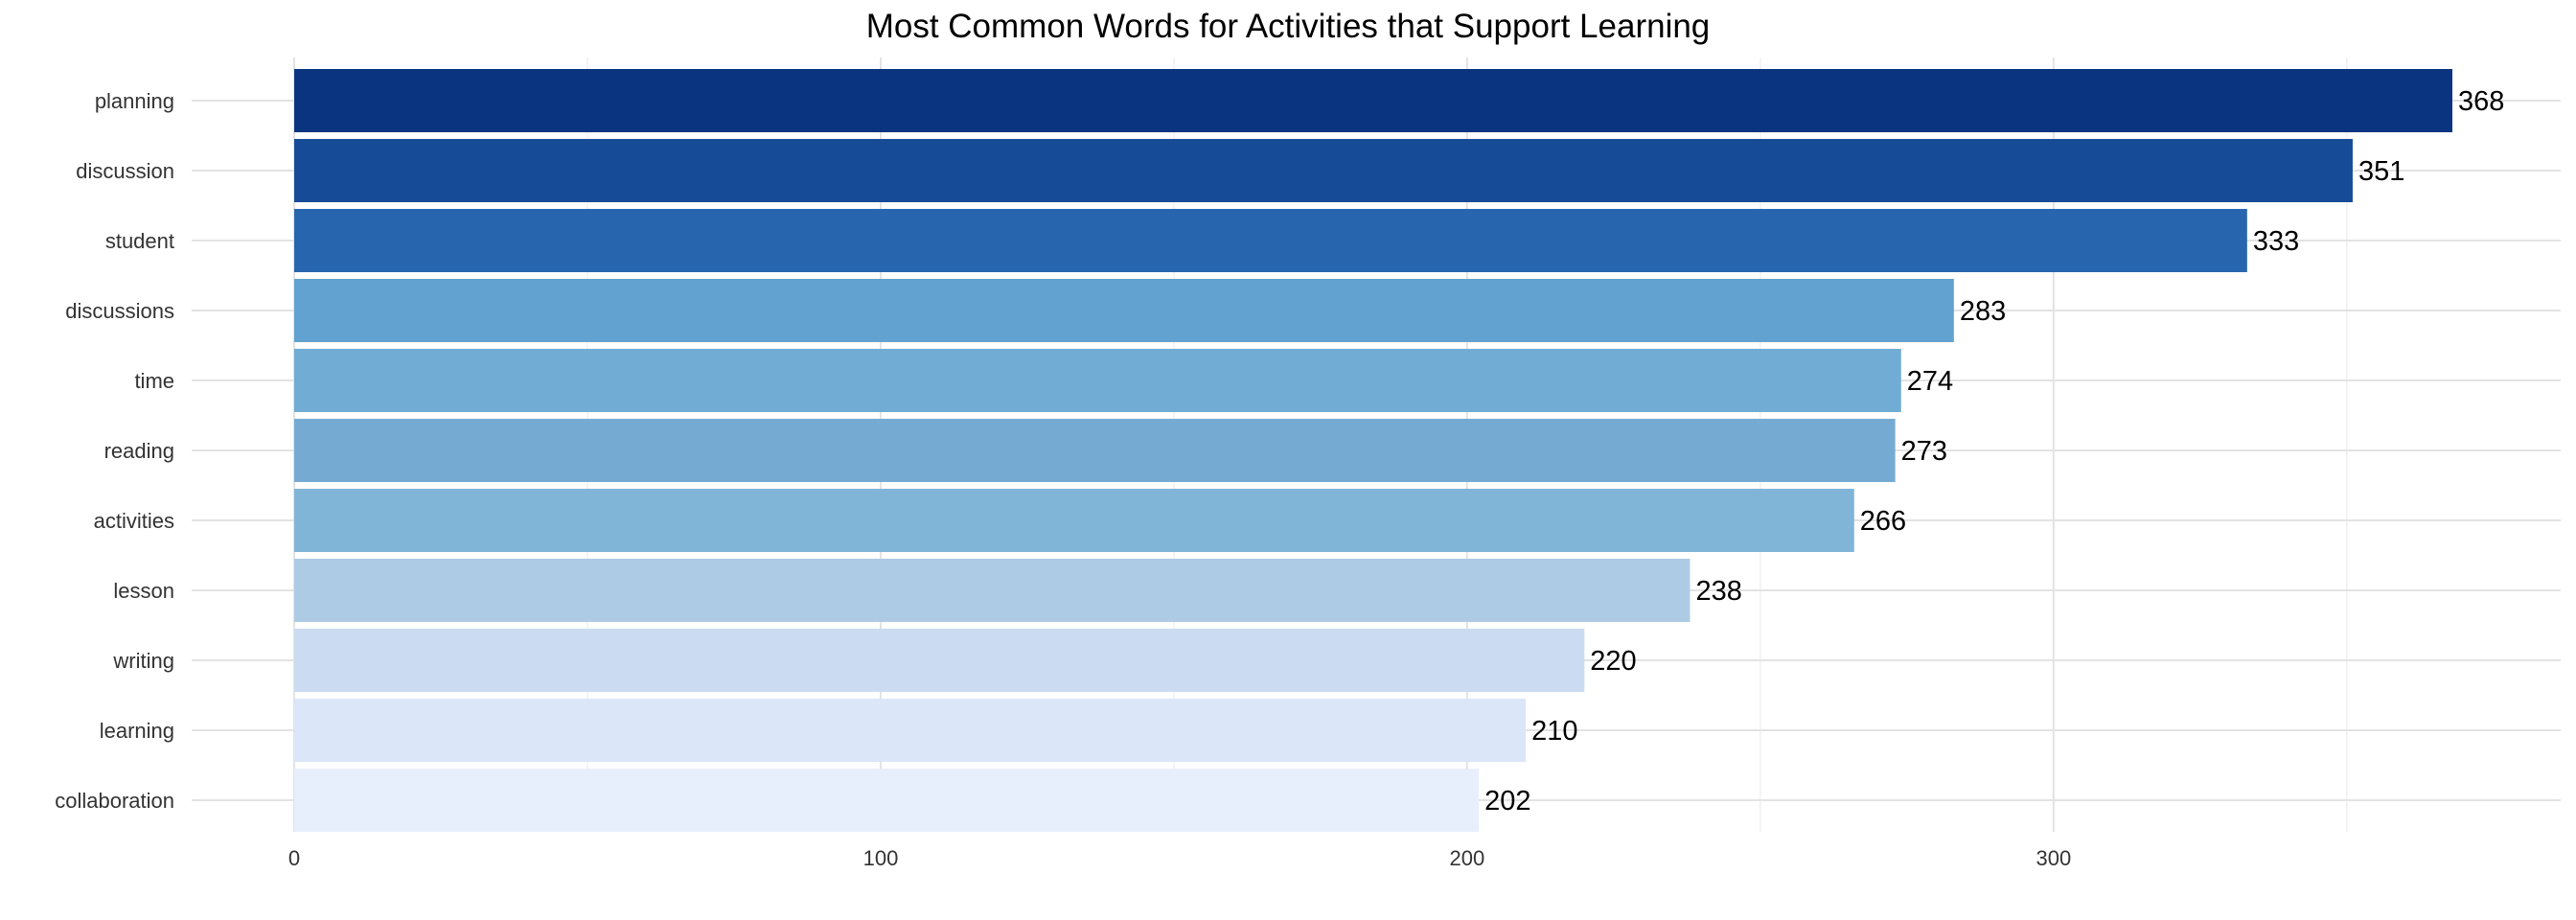  What do you see at coordinates (120, 311) in the screenshot?
I see `category-label-discussions: discussions` at bounding box center [120, 311].